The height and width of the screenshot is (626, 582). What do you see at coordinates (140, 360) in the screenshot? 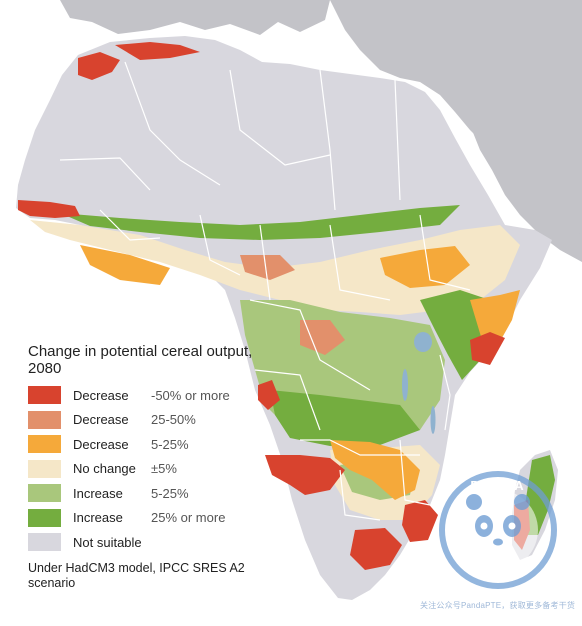
I see `legend-title: Change in potential cereal output, 2080` at bounding box center [140, 360].